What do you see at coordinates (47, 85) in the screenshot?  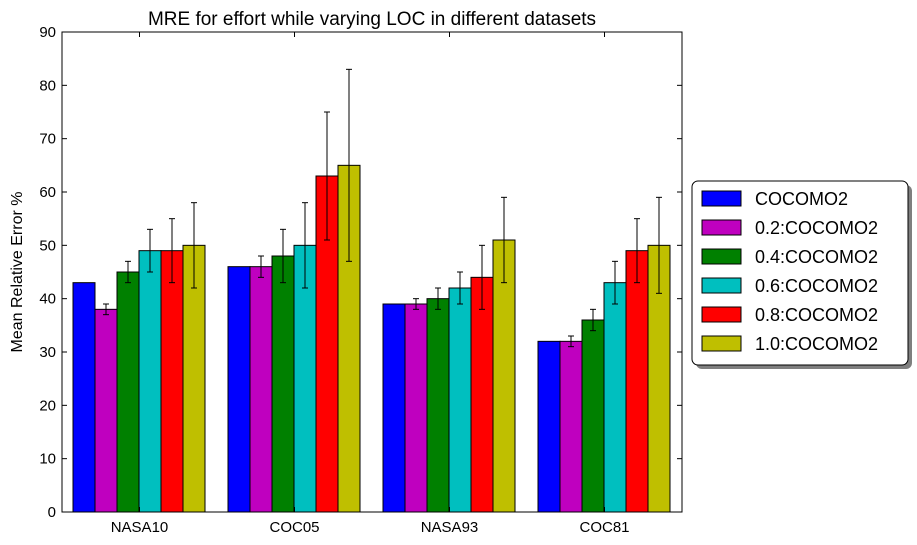 I see `y-tick-label: 80` at bounding box center [47, 85].